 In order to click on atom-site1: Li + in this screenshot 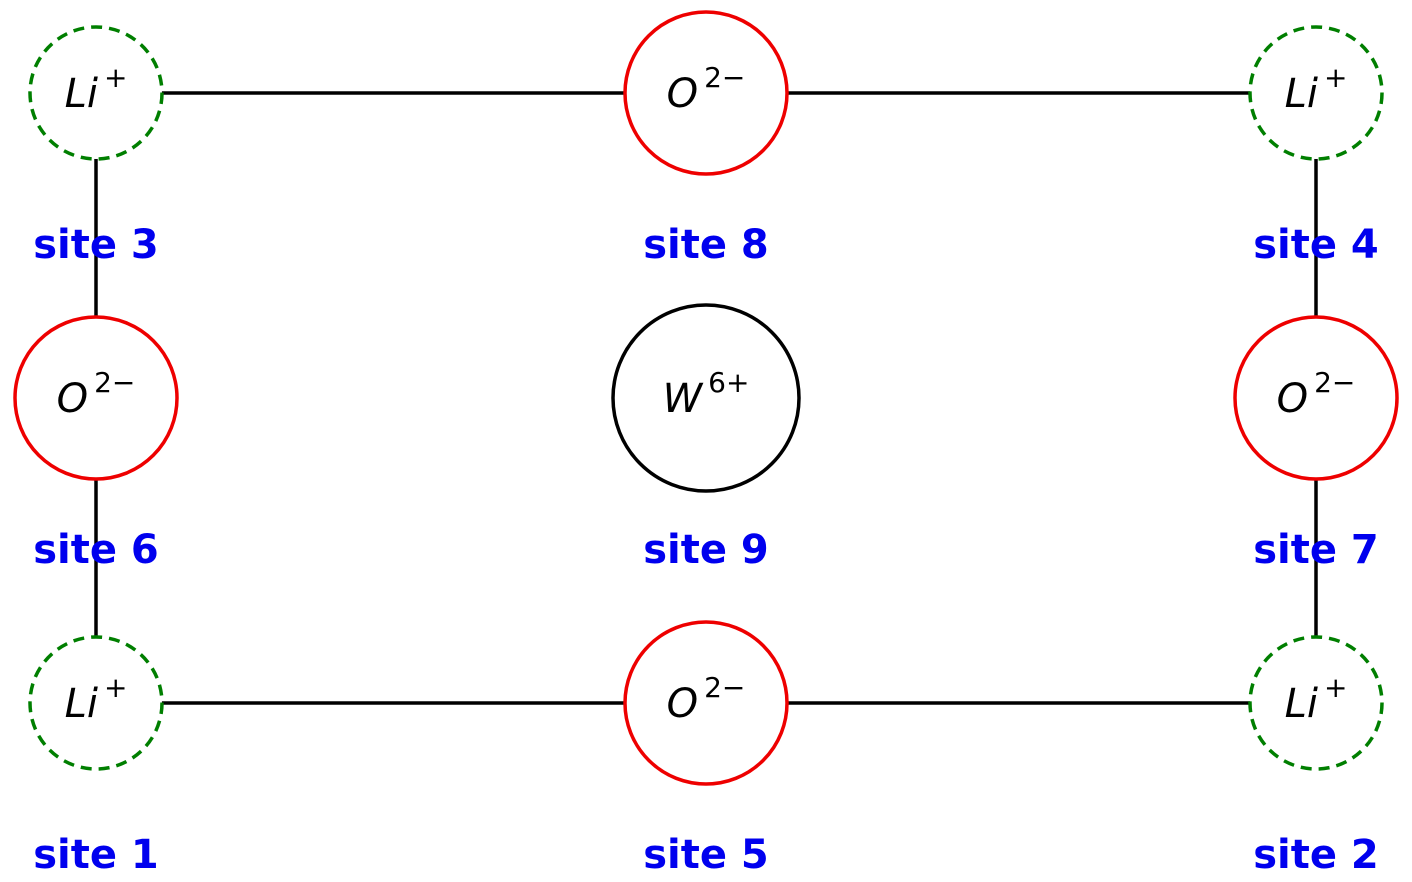, I will do `click(96, 703)`.